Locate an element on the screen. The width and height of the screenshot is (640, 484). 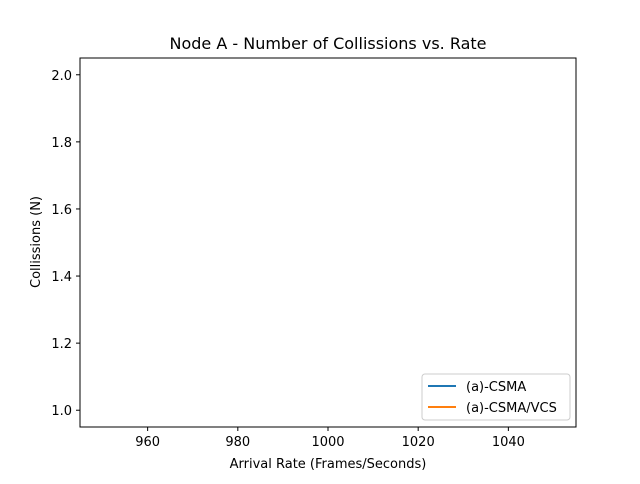
y-tick-label: 1.8 is located at coordinates (61, 143).